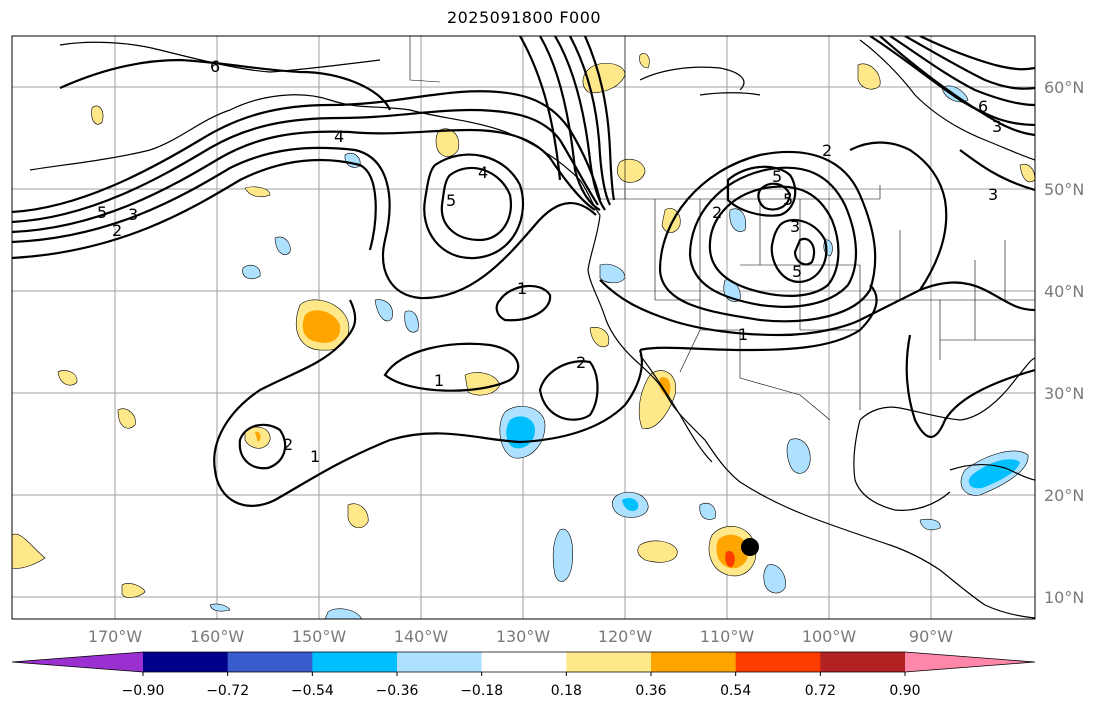  What do you see at coordinates (1064, 291) in the screenshot?
I see `lat-label: 40°N` at bounding box center [1064, 291].